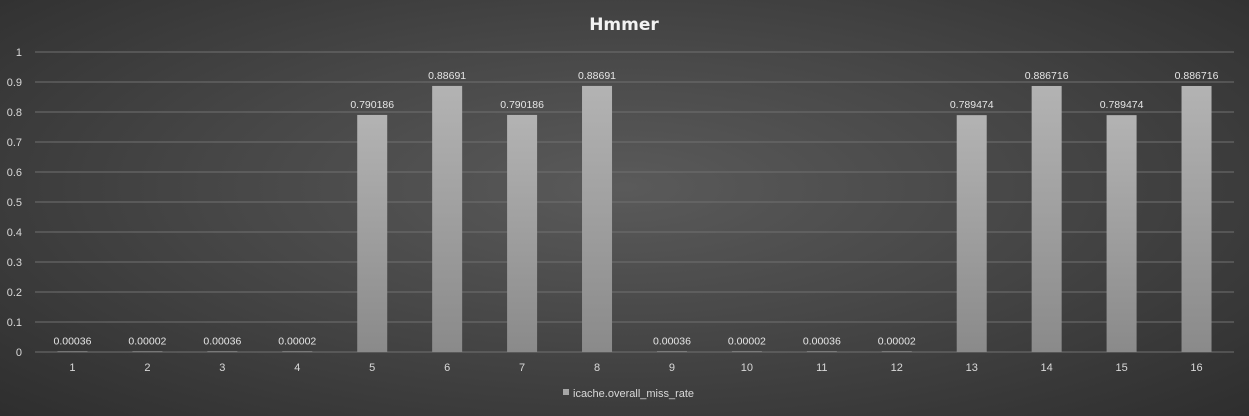 Image resolution: width=1249 pixels, height=416 pixels. I want to click on y-tick-label: 1, so click(19, 53).